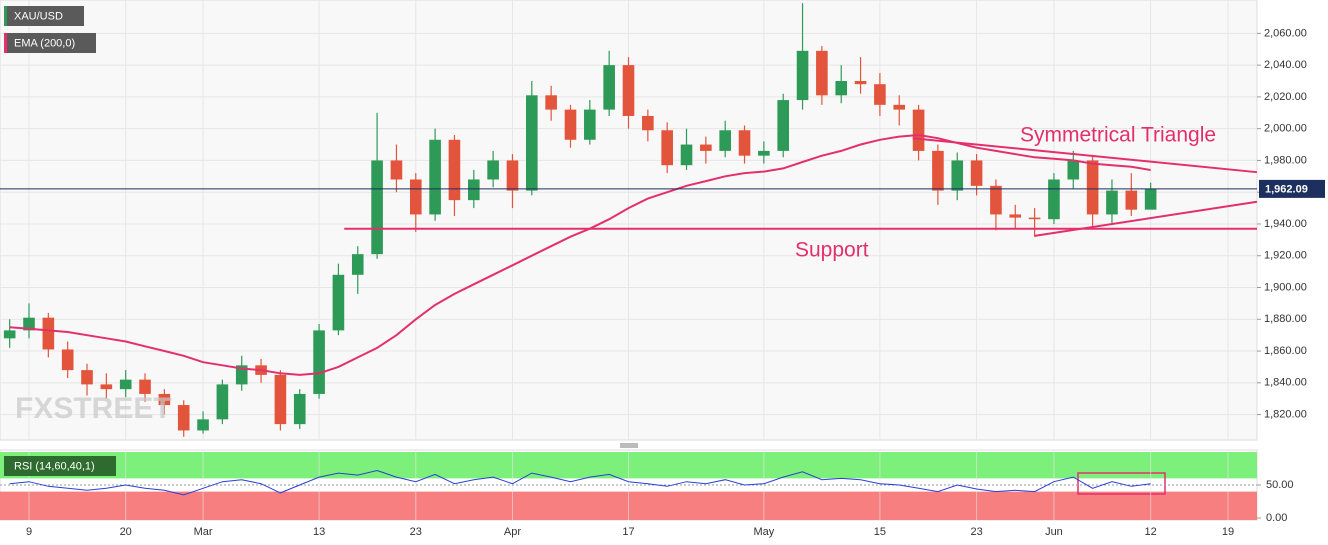  I want to click on y-tick-label: 2,040.00, so click(1285, 65).